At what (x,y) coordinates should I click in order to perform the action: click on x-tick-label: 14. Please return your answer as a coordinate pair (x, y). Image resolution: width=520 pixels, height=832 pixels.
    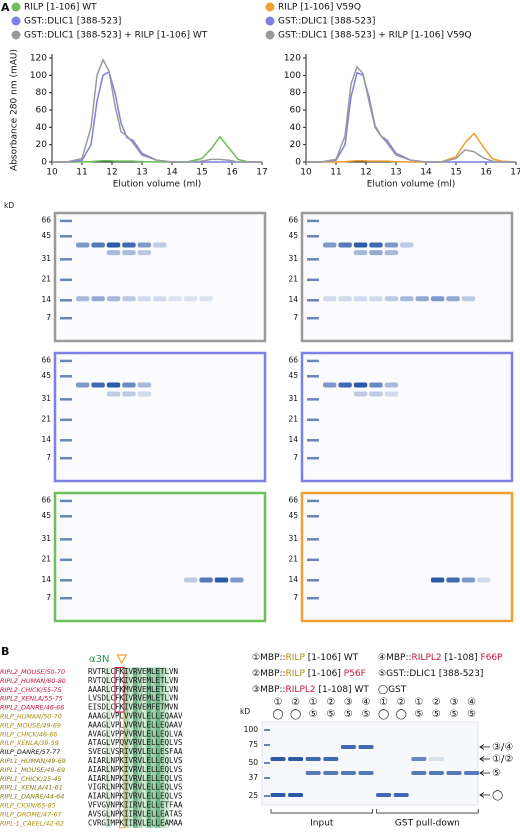
    Looking at the image, I should click on (172, 173).